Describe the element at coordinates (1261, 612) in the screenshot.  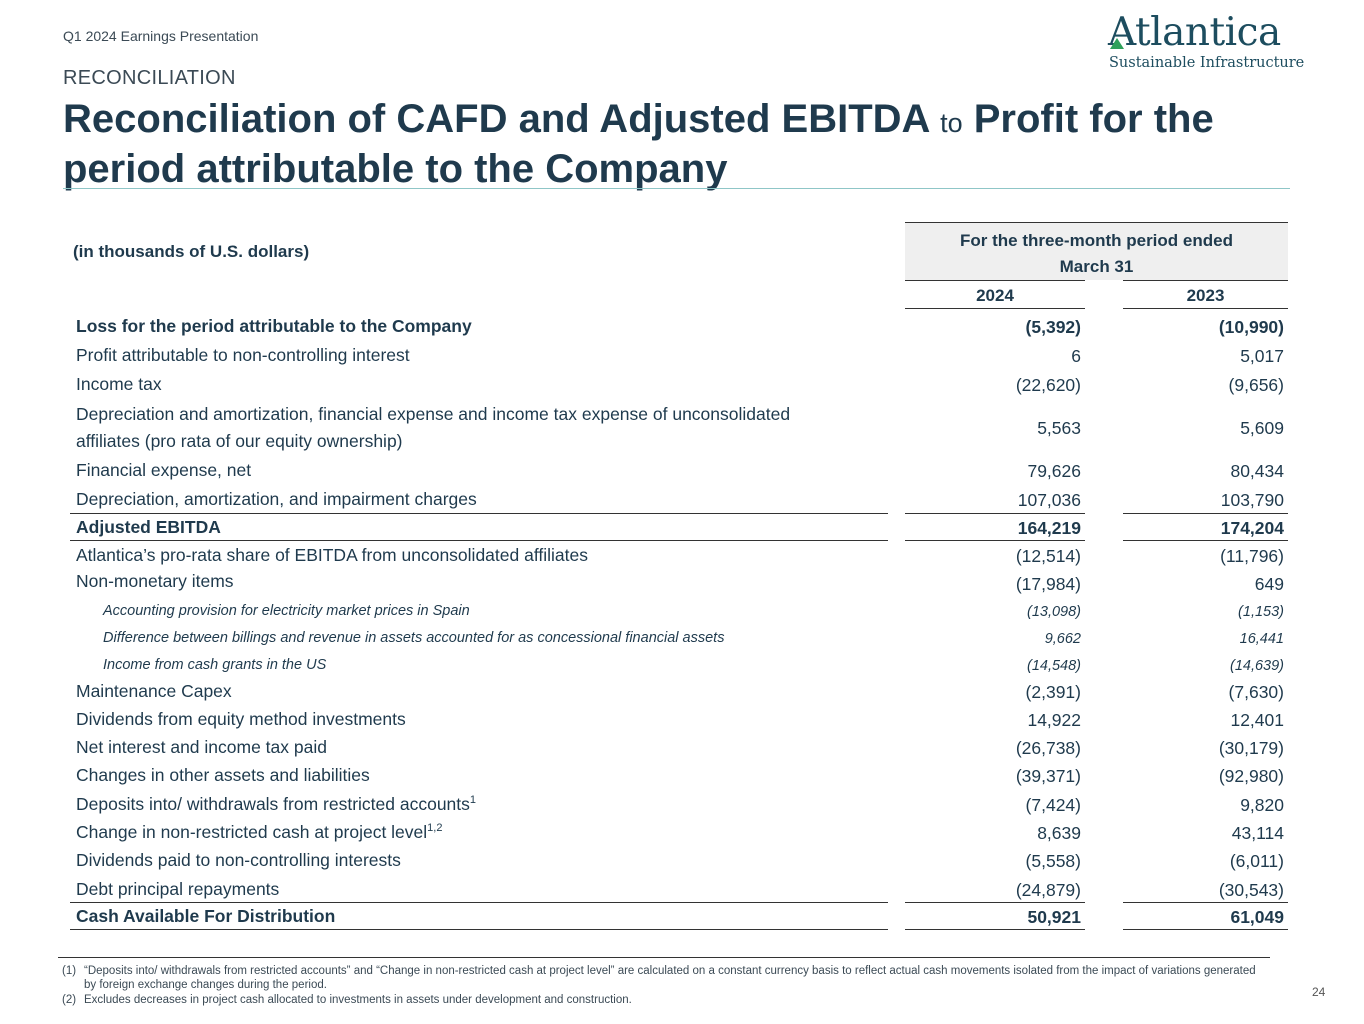
I see `value-2023: (1,153)` at that location.